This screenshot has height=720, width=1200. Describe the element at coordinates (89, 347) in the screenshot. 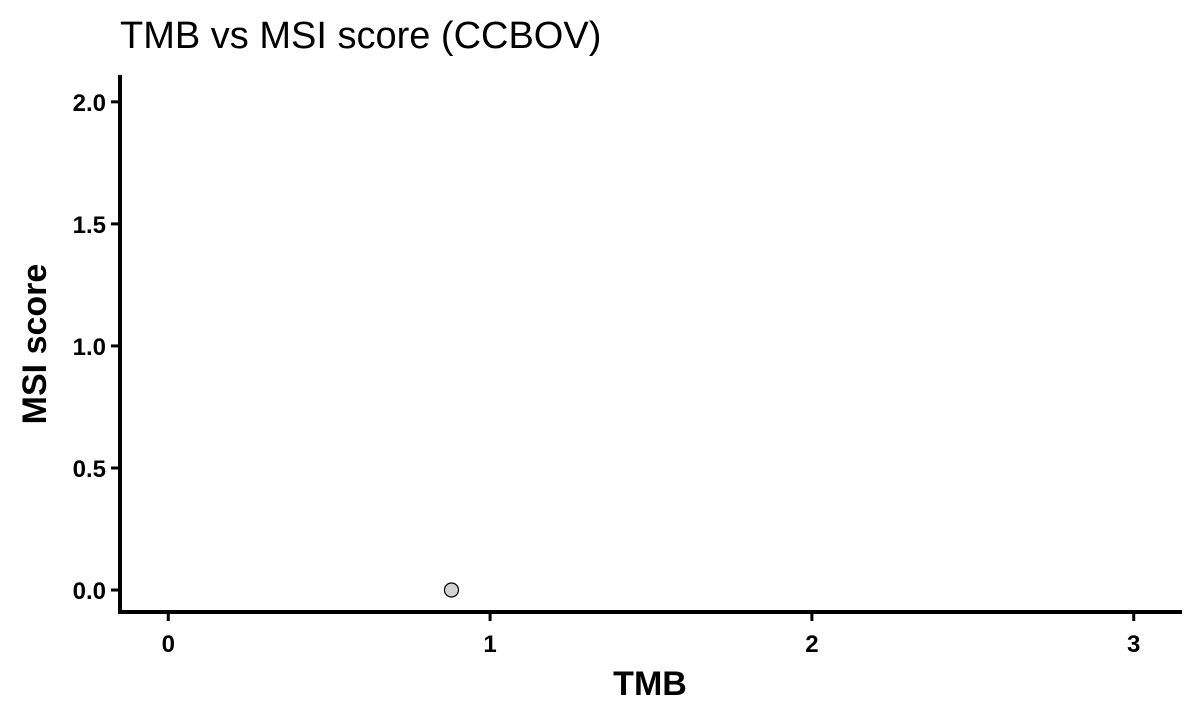

I see `y-tick-label: 1.0` at that location.